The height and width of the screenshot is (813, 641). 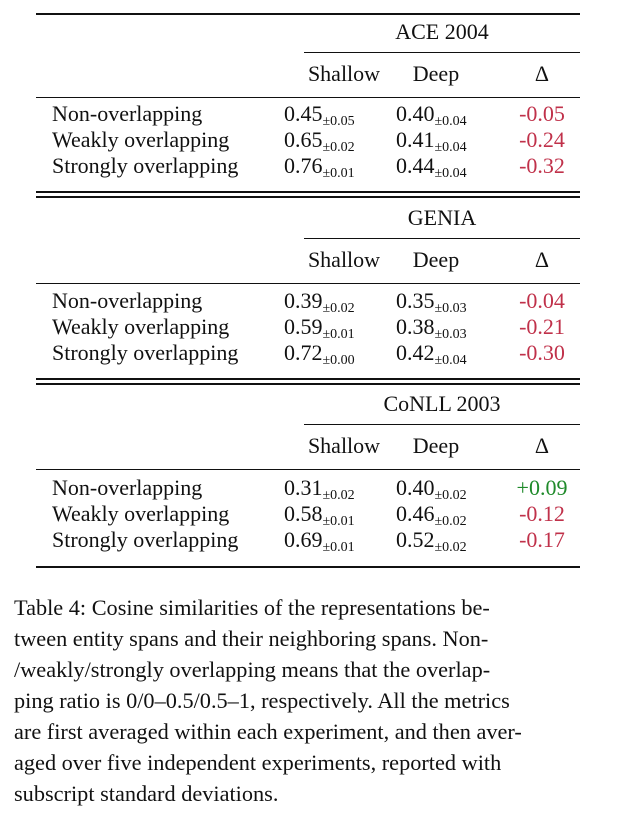 What do you see at coordinates (303, 352) in the screenshot?
I see `shallow-mean: 0.72` at bounding box center [303, 352].